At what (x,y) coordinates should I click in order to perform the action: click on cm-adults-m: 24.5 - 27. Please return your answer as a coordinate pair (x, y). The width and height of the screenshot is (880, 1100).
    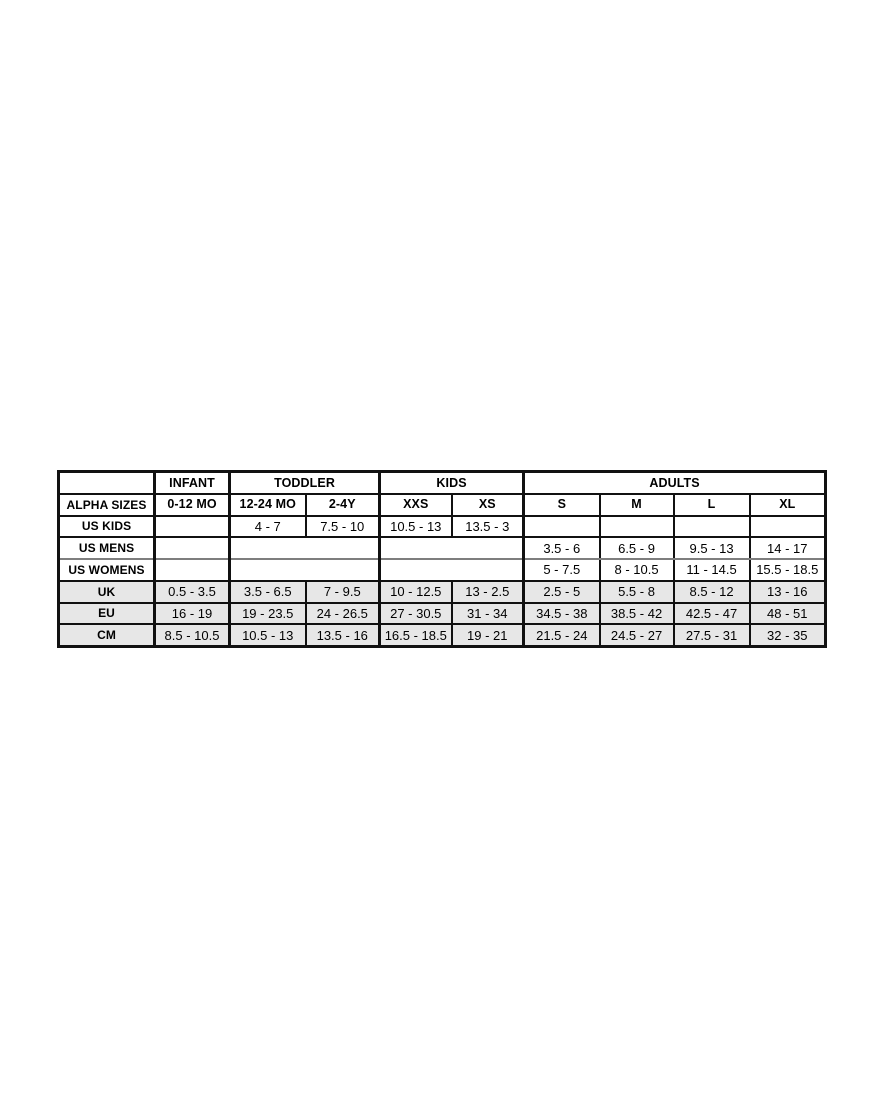
    Looking at the image, I should click on (636, 635).